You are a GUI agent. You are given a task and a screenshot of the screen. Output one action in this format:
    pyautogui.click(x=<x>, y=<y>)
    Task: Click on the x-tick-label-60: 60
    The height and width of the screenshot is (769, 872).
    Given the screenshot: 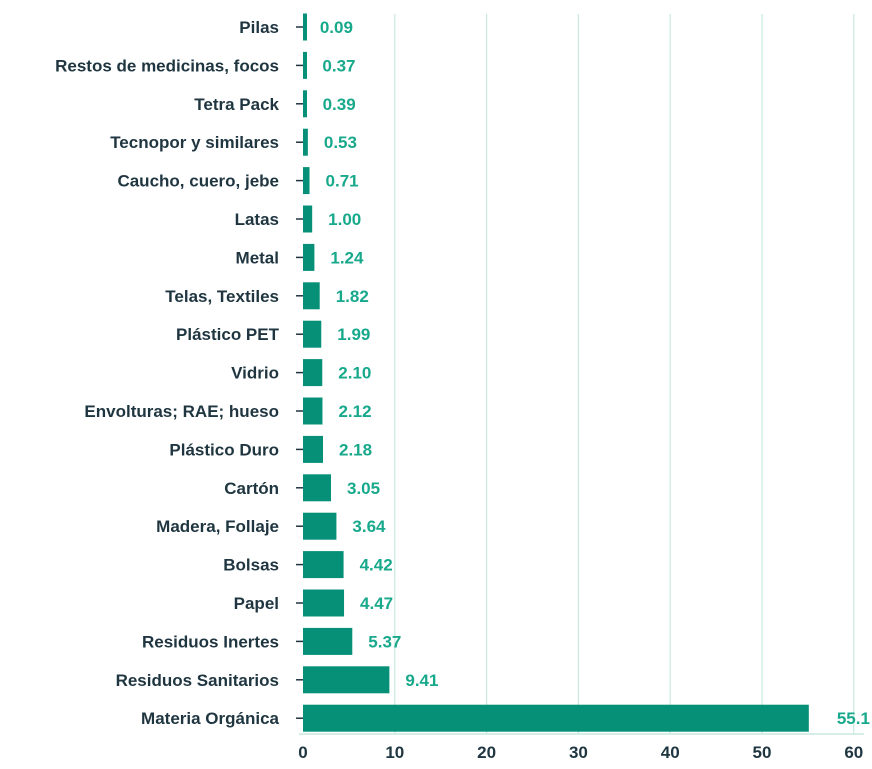 What is the action you would take?
    pyautogui.click(x=853, y=752)
    